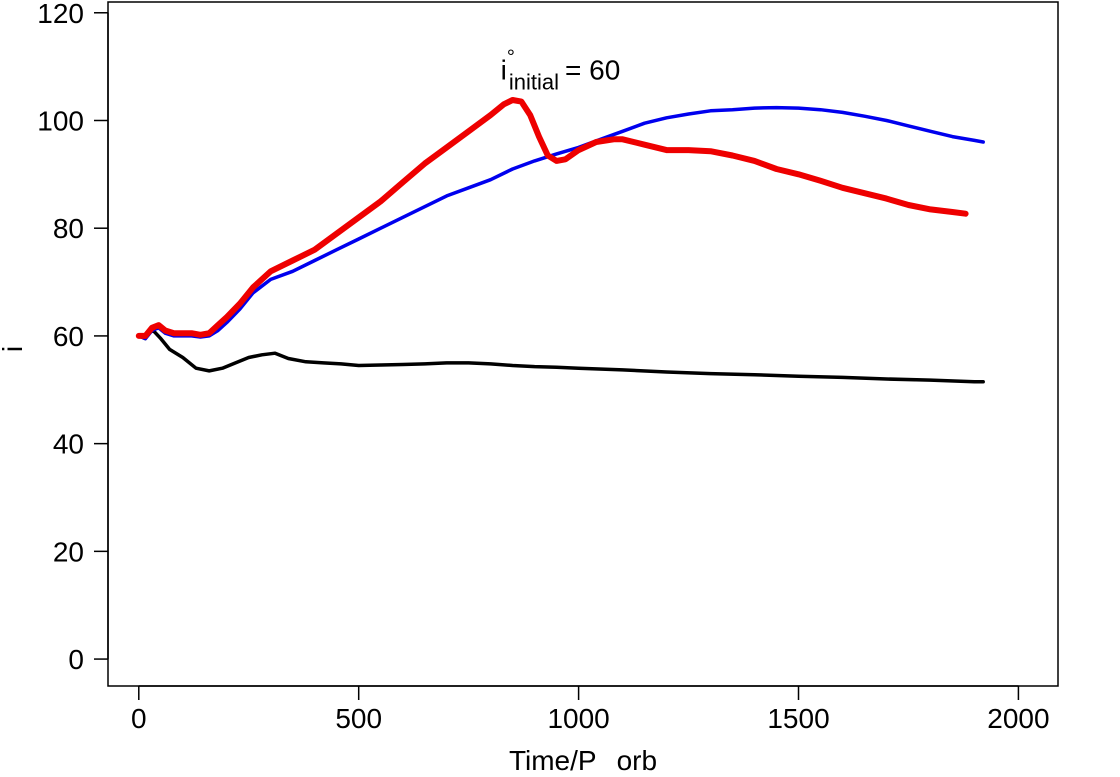  I want to click on annotation-subscript: initial, so click(534, 81).